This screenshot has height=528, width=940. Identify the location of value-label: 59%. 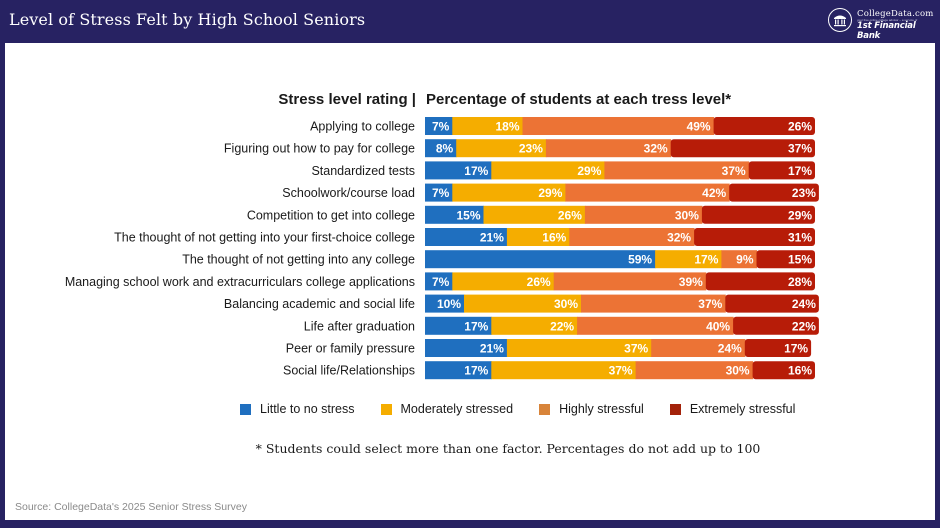
(640, 260).